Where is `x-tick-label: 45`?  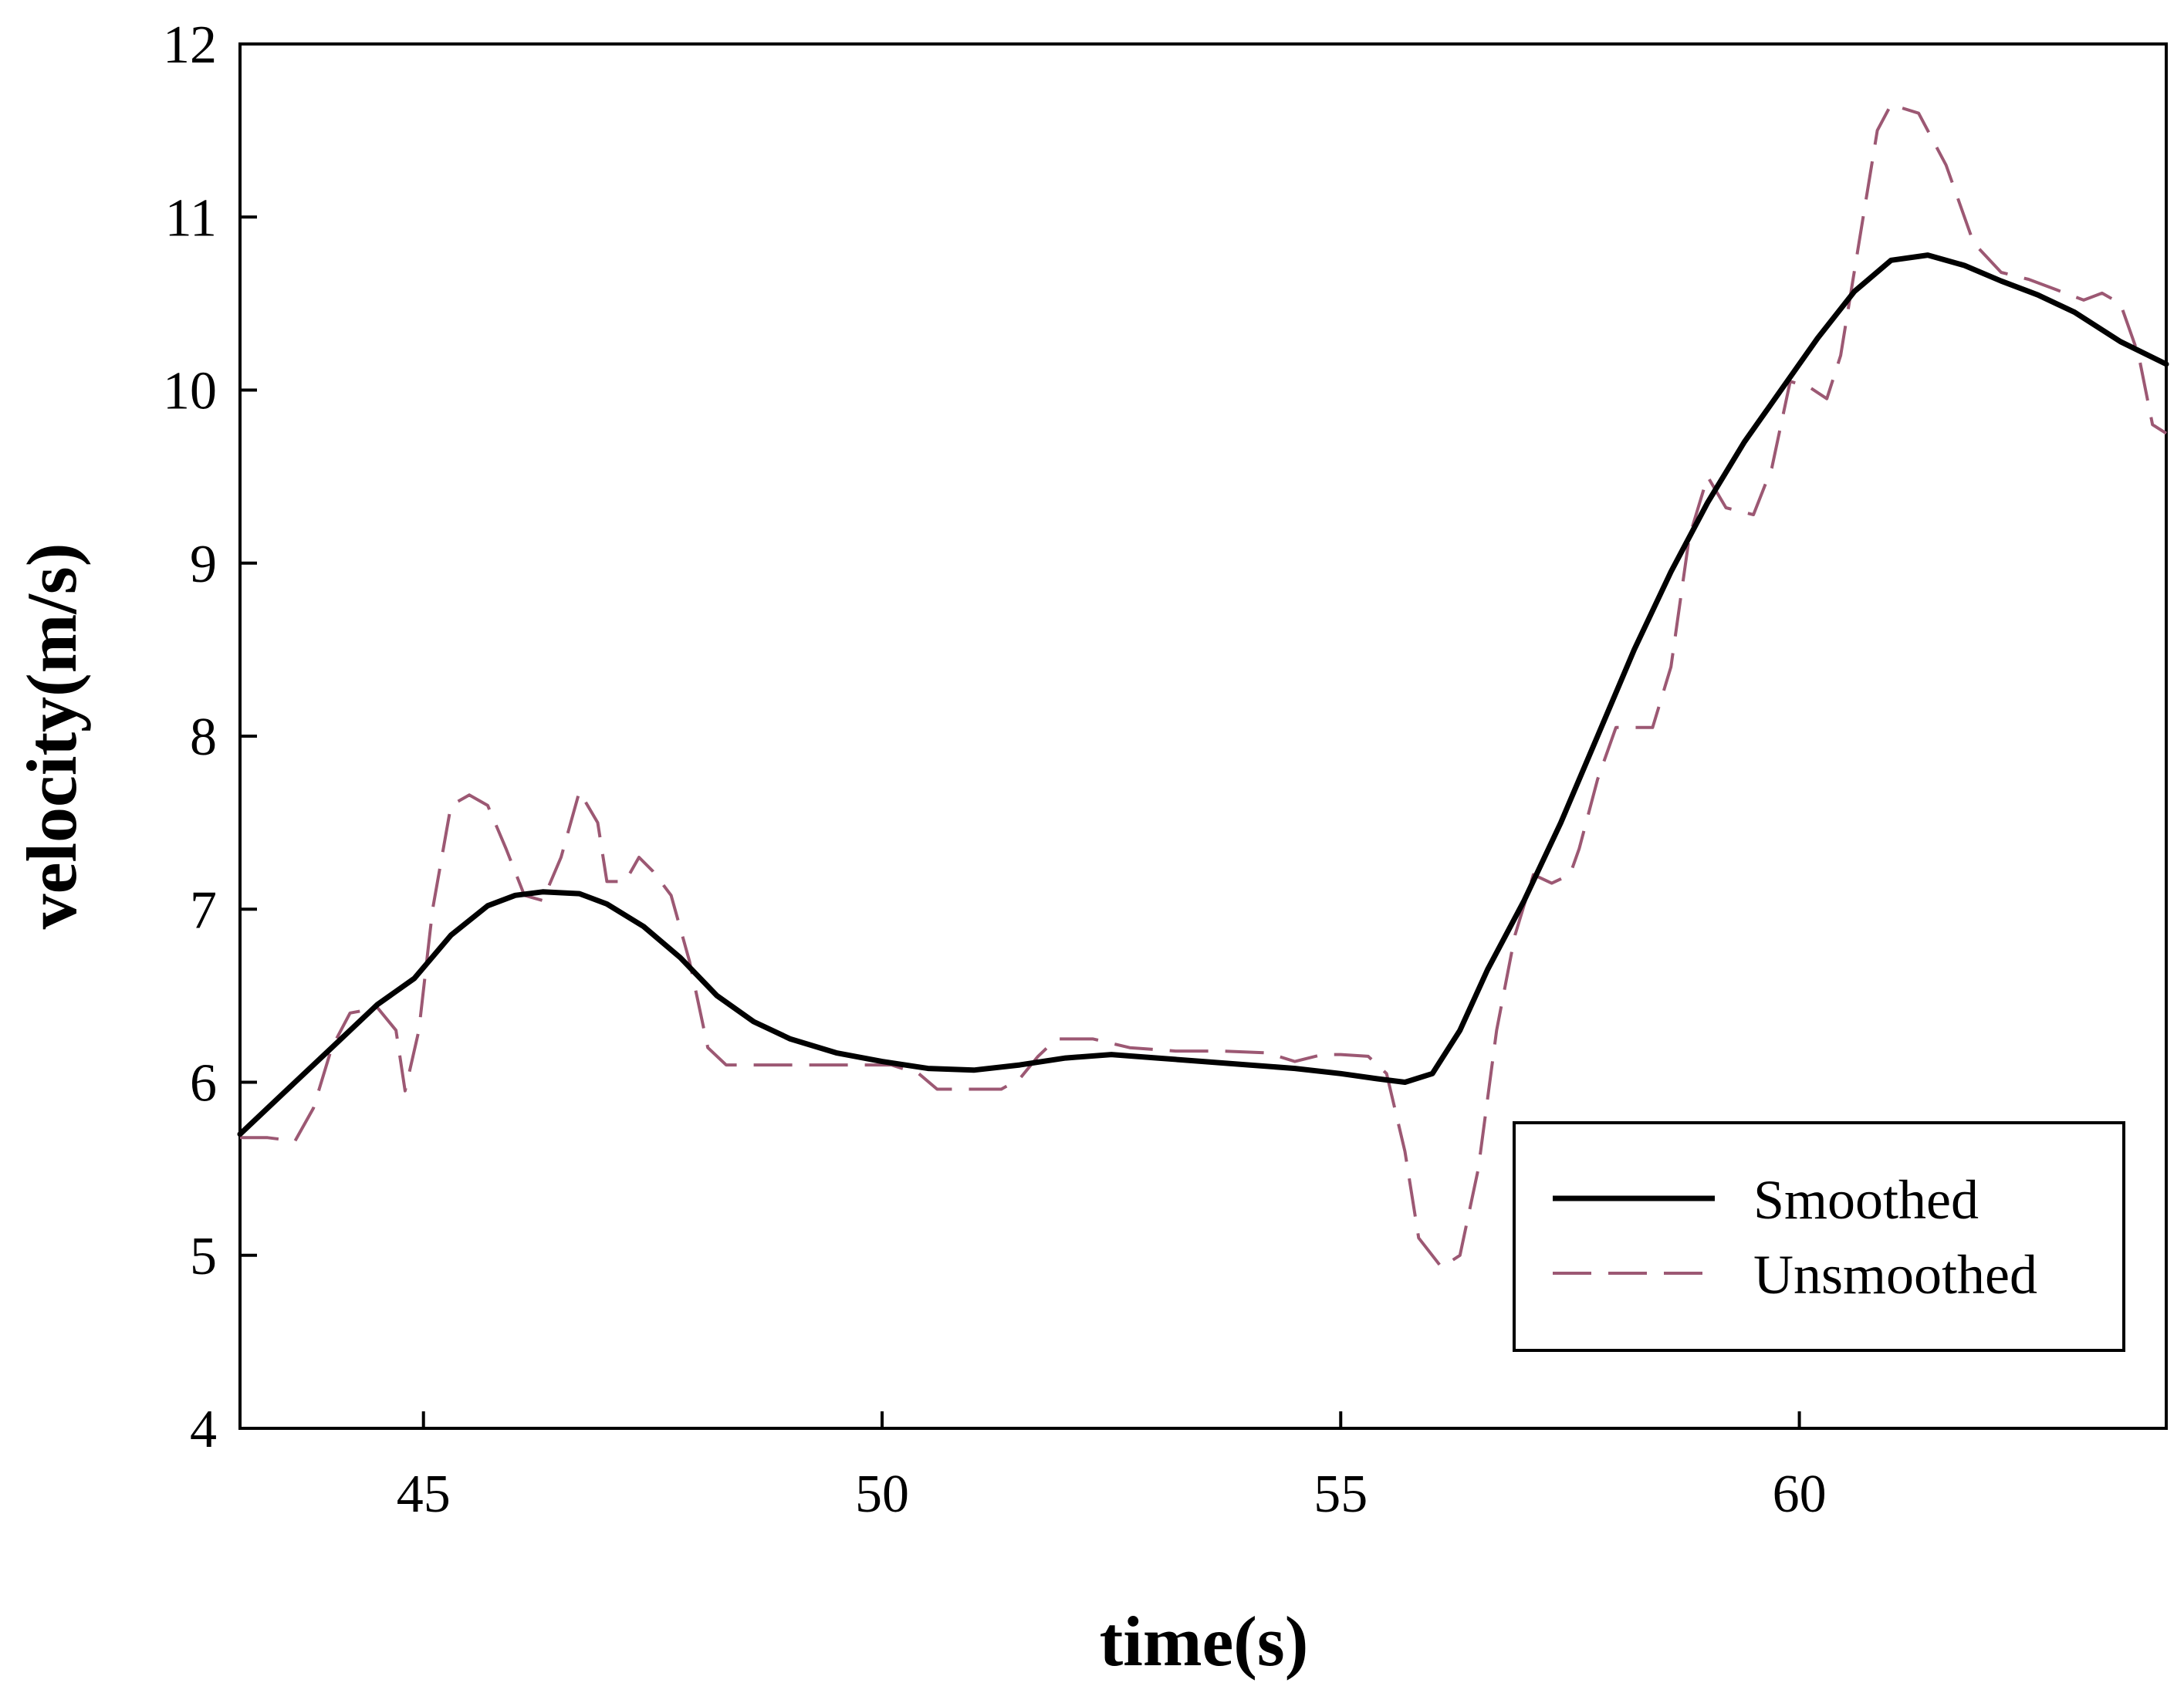
x-tick-label: 45 is located at coordinates (424, 1494).